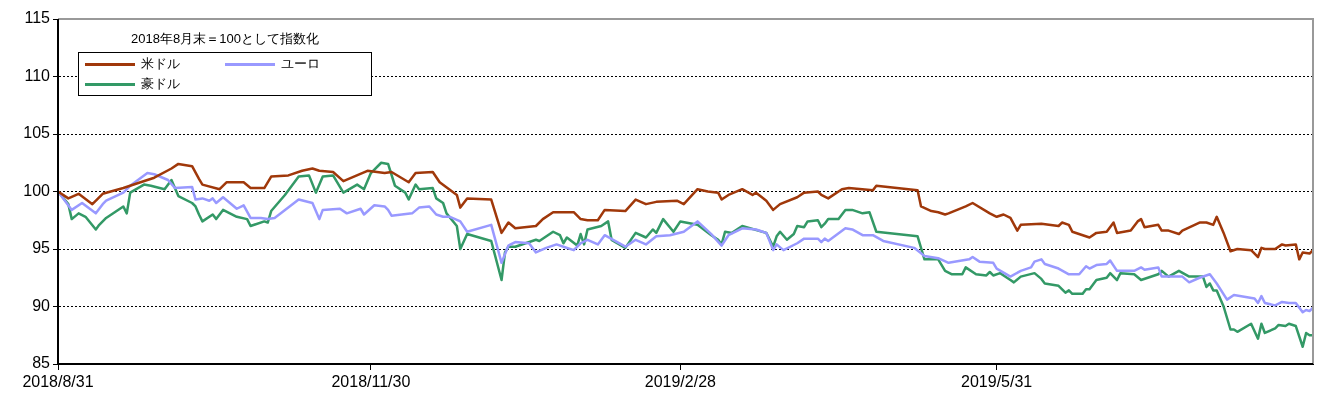 Image resolution: width=1317 pixels, height=400 pixels. What do you see at coordinates (41, 248) in the screenshot?
I see `y-tick-label: 95` at bounding box center [41, 248].